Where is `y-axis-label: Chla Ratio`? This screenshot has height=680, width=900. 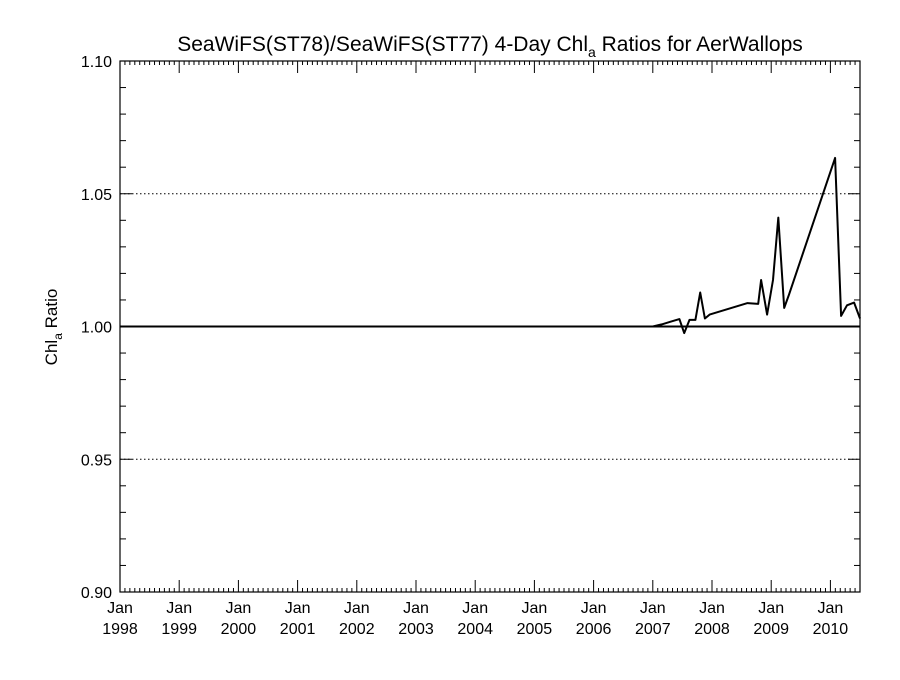
y-axis-label: Chla Ratio is located at coordinates (53, 327).